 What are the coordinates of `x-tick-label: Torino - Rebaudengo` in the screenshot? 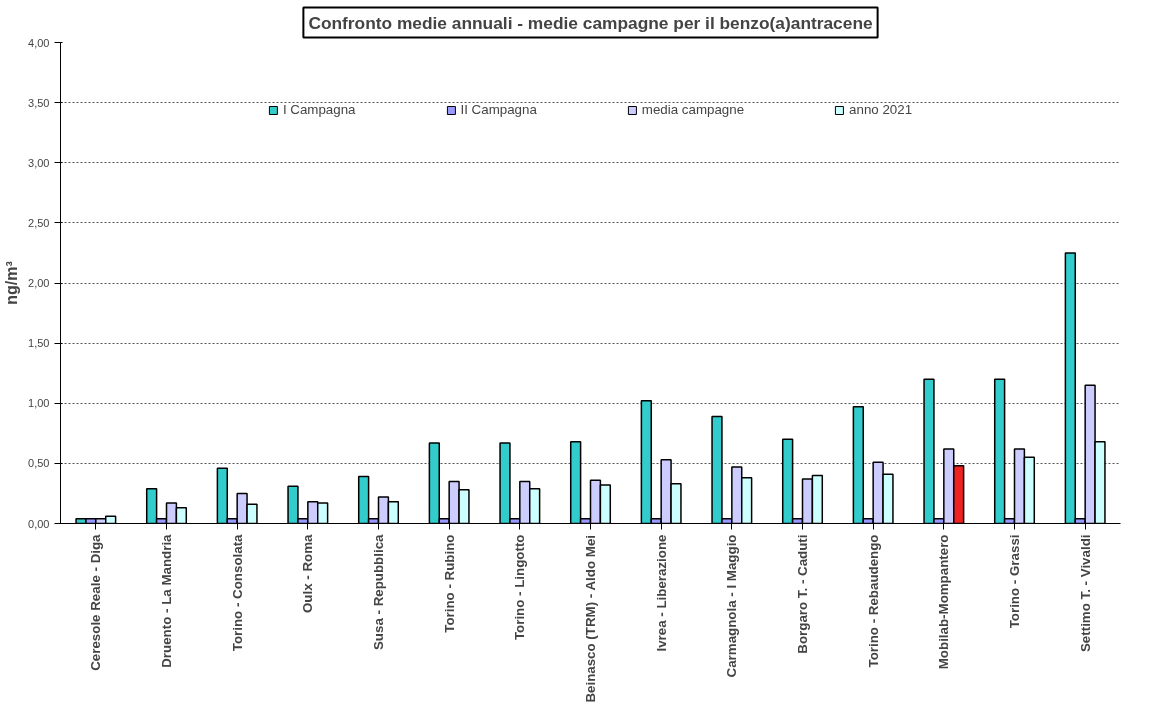 It's located at (873, 601).